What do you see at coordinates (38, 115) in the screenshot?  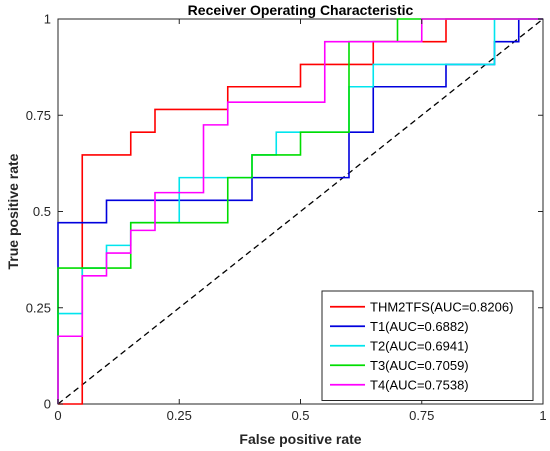 I see `y-tick-label: 0.75` at bounding box center [38, 115].